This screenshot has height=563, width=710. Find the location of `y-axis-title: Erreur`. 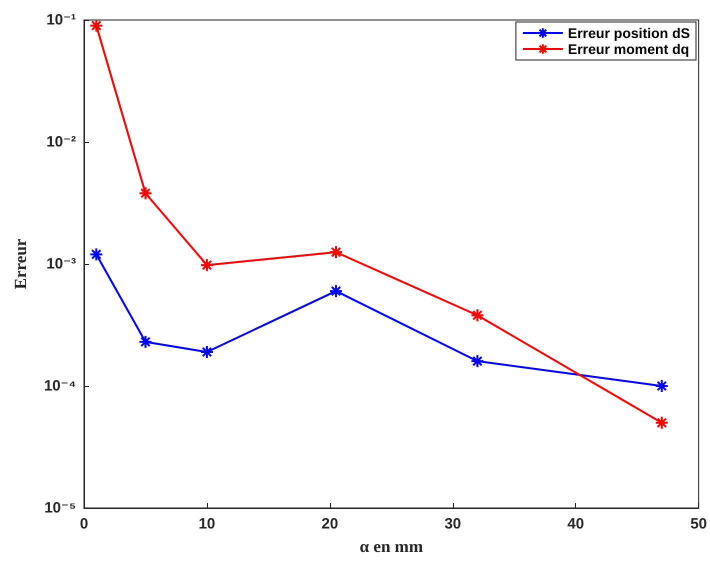

y-axis-title: Erreur is located at coordinates (20, 264).